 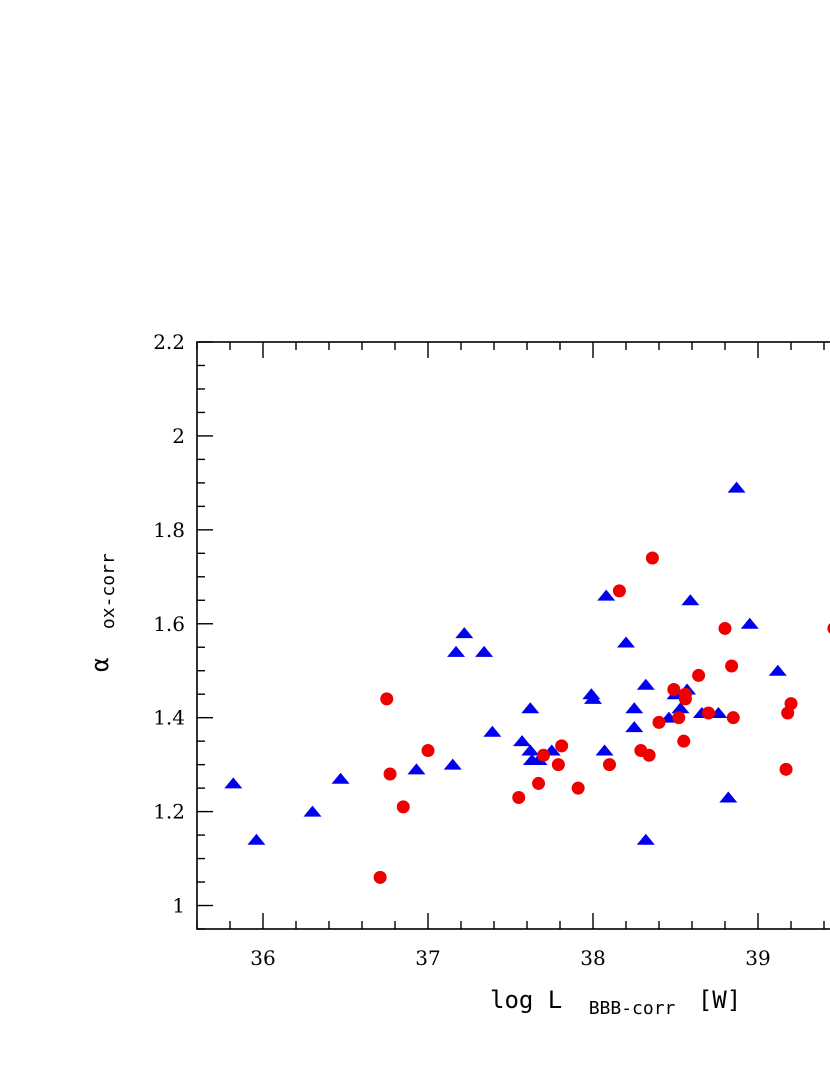 I want to click on x-tick-label: 36, so click(x=262, y=958).